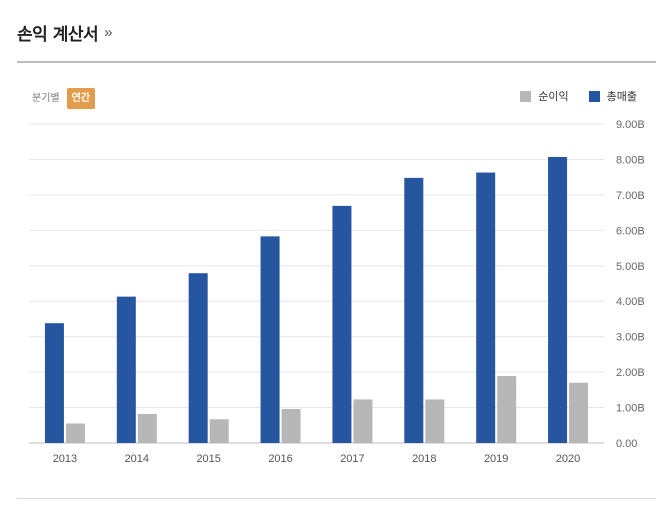 This screenshot has width=665, height=506. I want to click on legend-swatch-revenue, so click(594, 96).